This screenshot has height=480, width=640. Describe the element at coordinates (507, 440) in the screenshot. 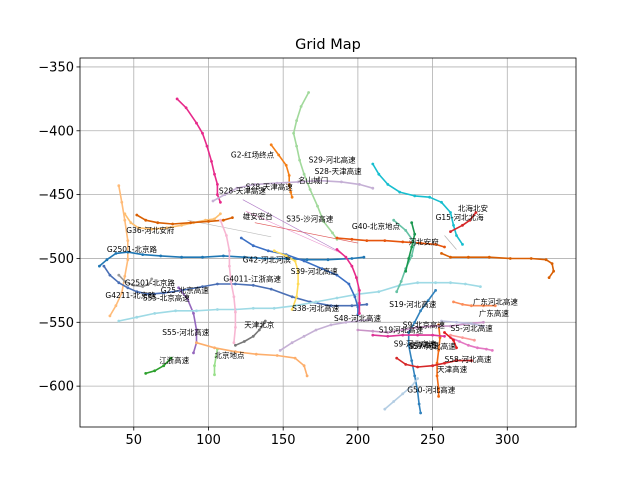

I see `x-tick-label: 300` at that location.